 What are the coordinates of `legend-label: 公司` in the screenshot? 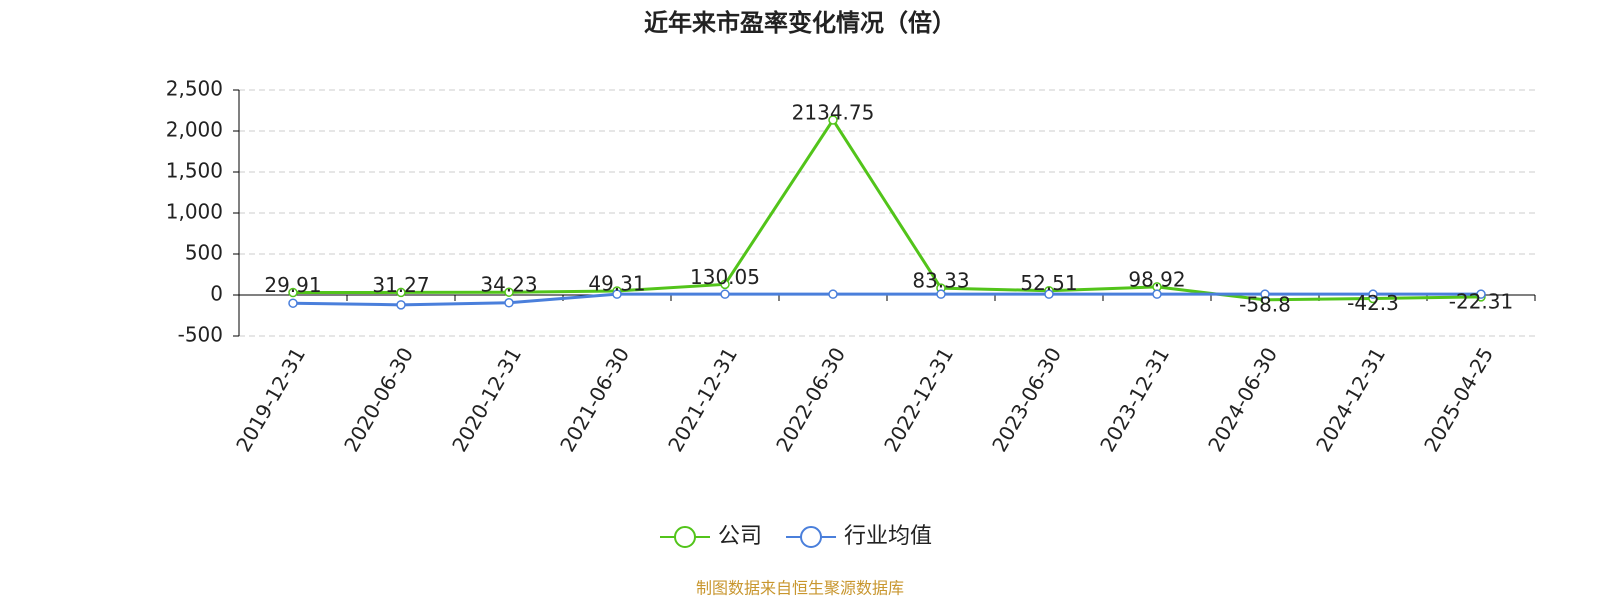 It's located at (740, 536).